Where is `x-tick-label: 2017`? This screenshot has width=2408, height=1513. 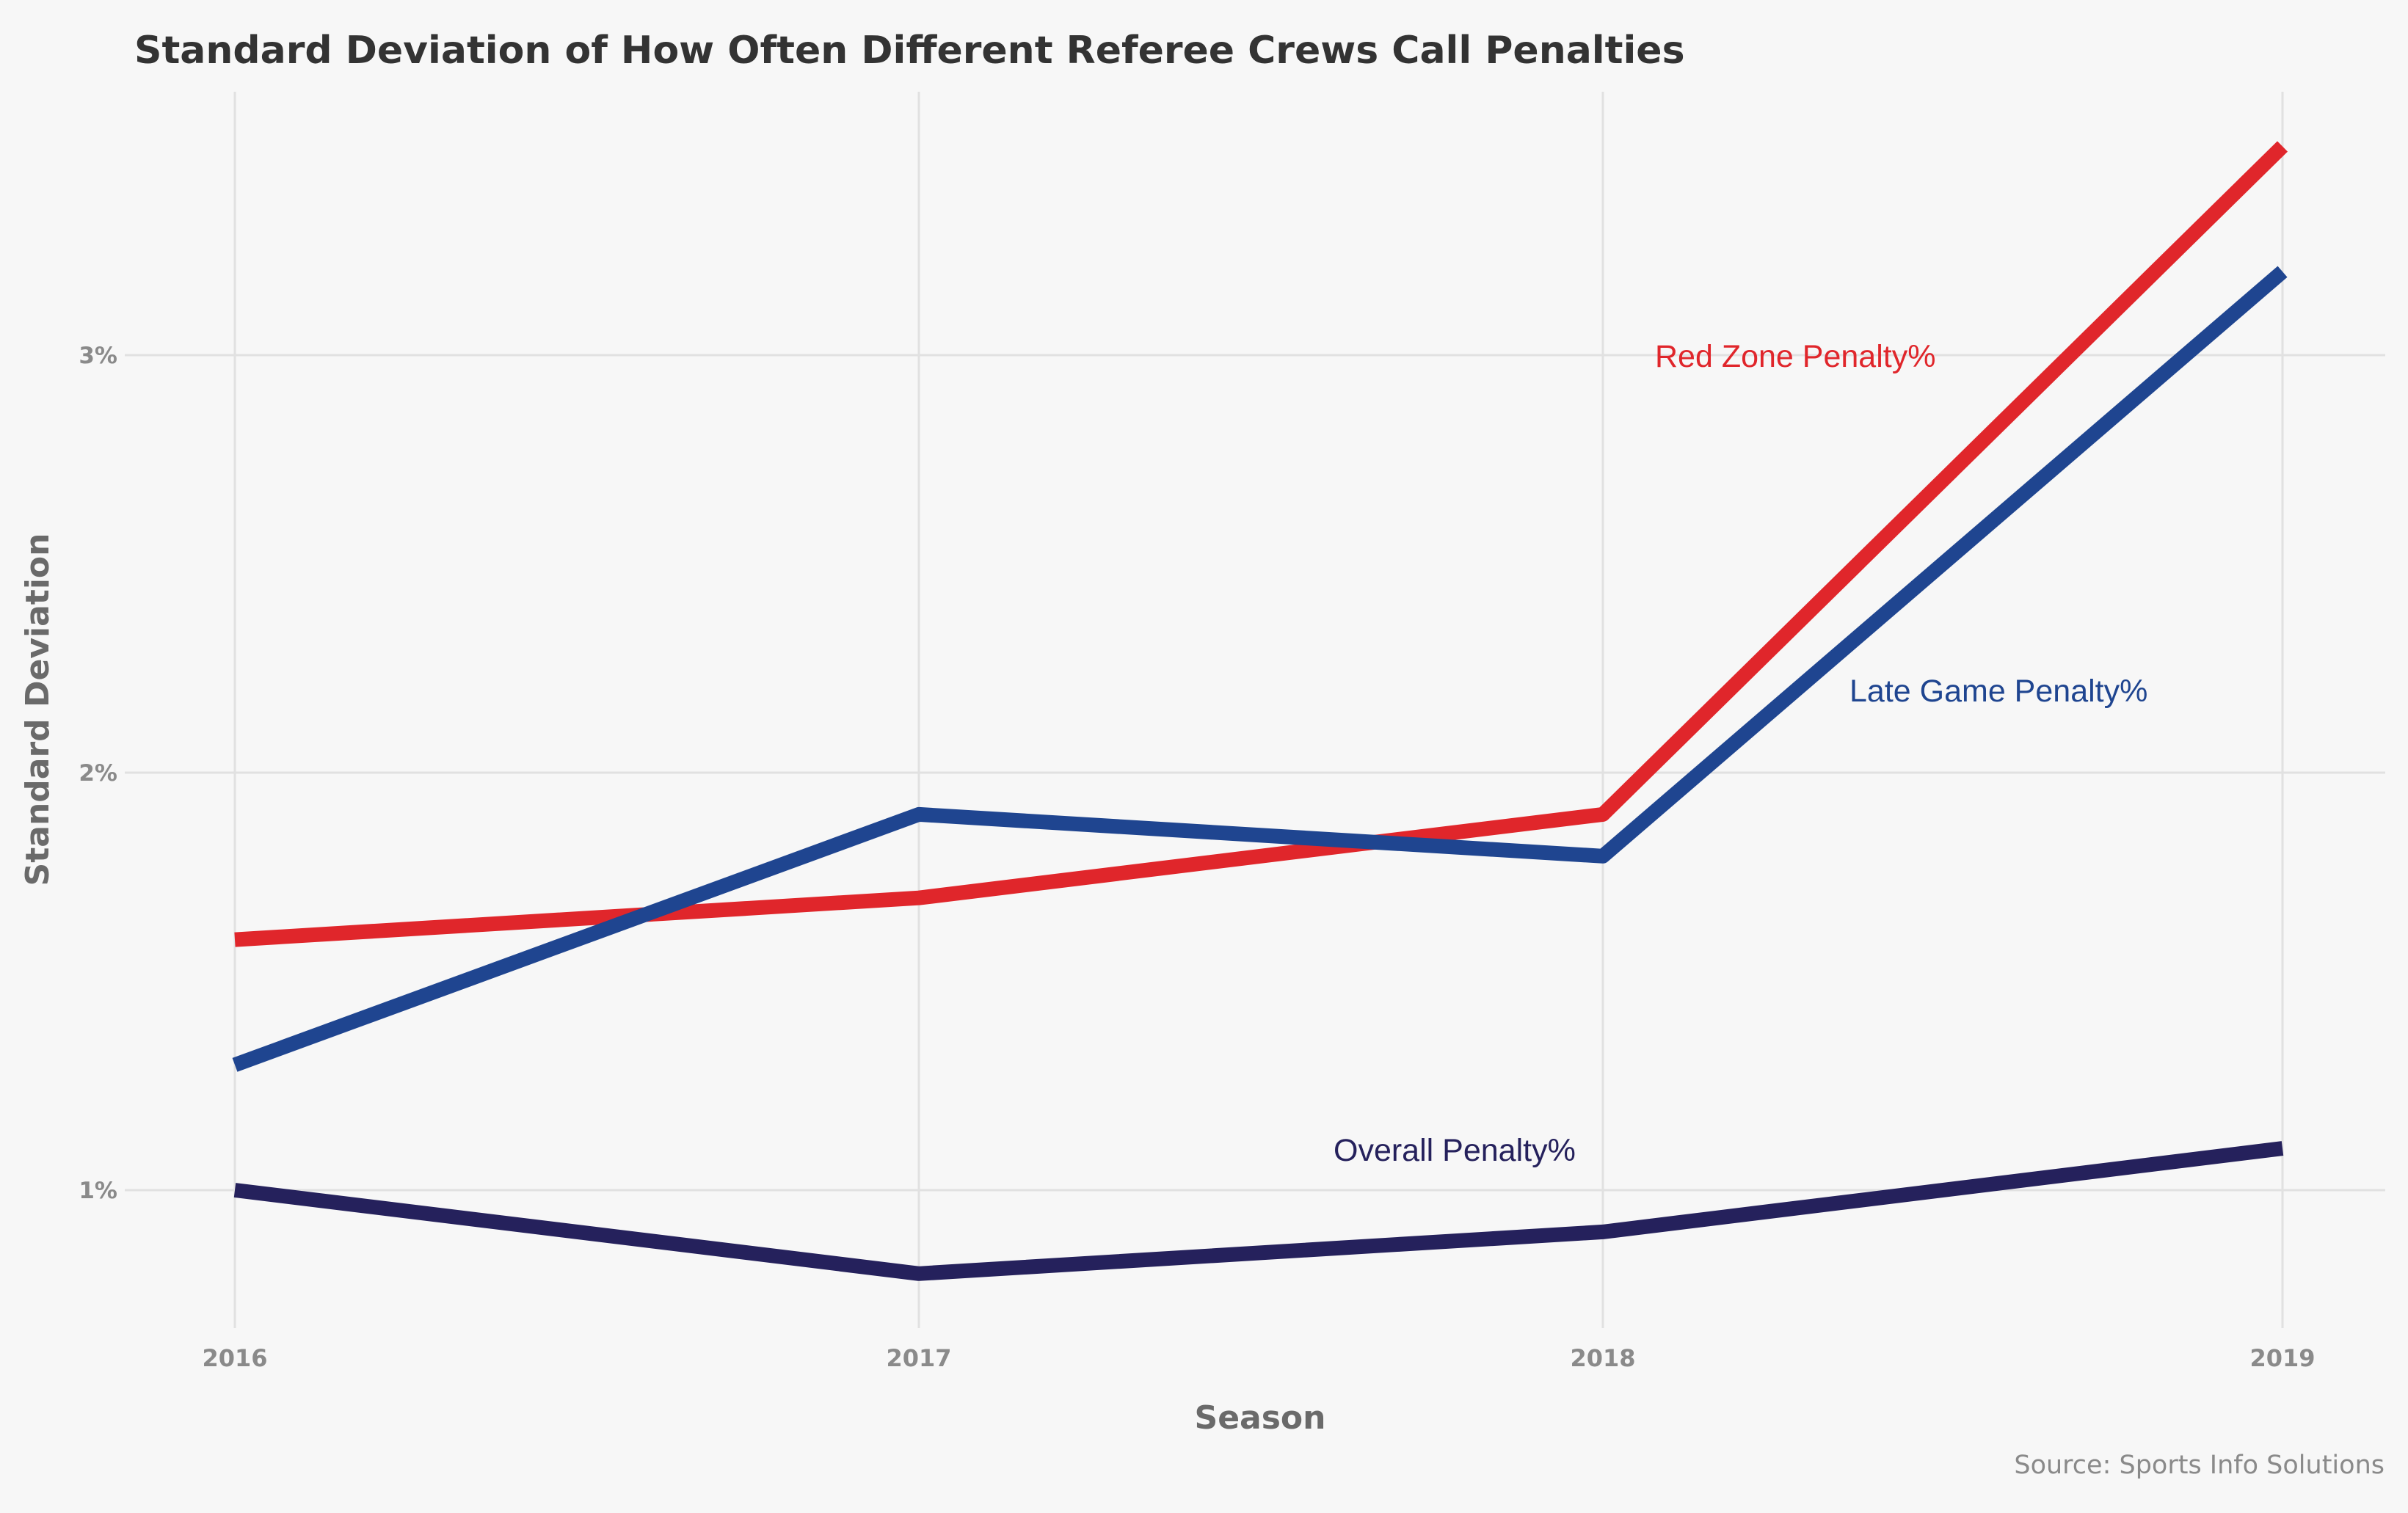
x-tick-label: 2017 is located at coordinates (918, 1358).